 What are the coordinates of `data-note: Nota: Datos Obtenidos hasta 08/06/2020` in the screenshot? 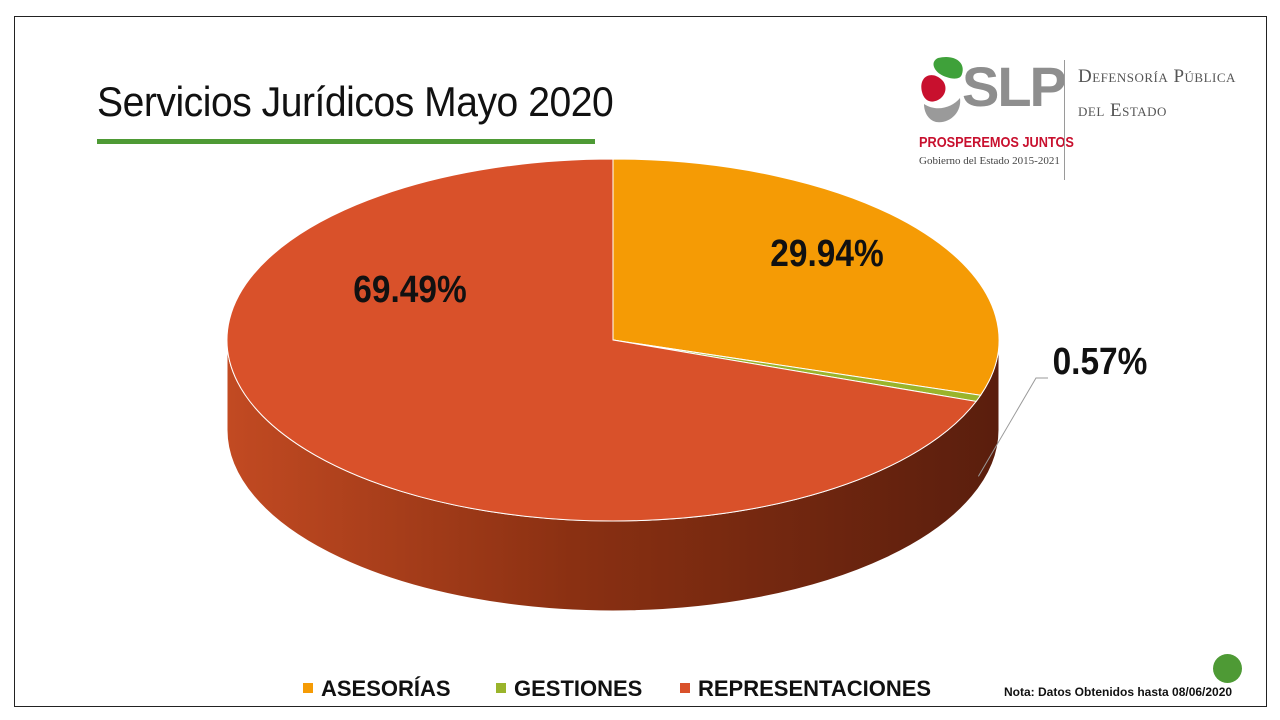 It's located at (1118, 692).